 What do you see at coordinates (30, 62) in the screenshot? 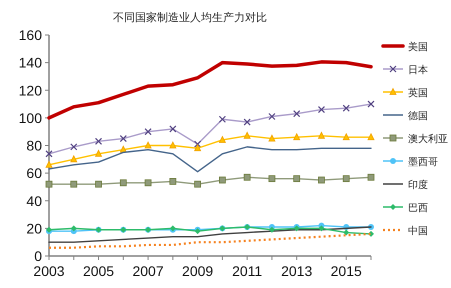
I see `y-tick-label: 140` at bounding box center [30, 62].